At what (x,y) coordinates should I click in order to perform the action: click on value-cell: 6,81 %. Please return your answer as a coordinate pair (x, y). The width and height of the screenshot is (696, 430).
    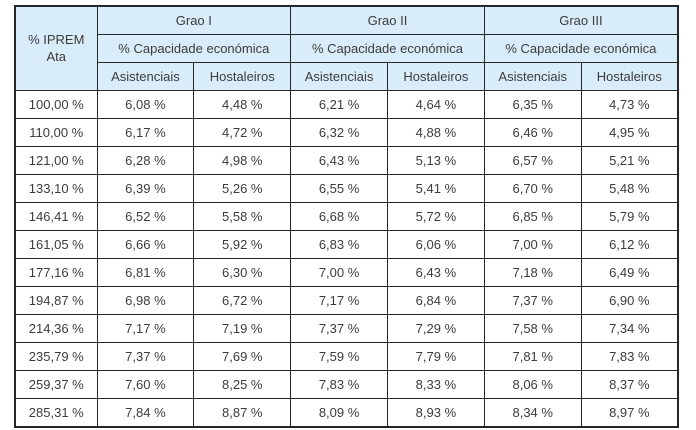
    Looking at the image, I should click on (145, 272).